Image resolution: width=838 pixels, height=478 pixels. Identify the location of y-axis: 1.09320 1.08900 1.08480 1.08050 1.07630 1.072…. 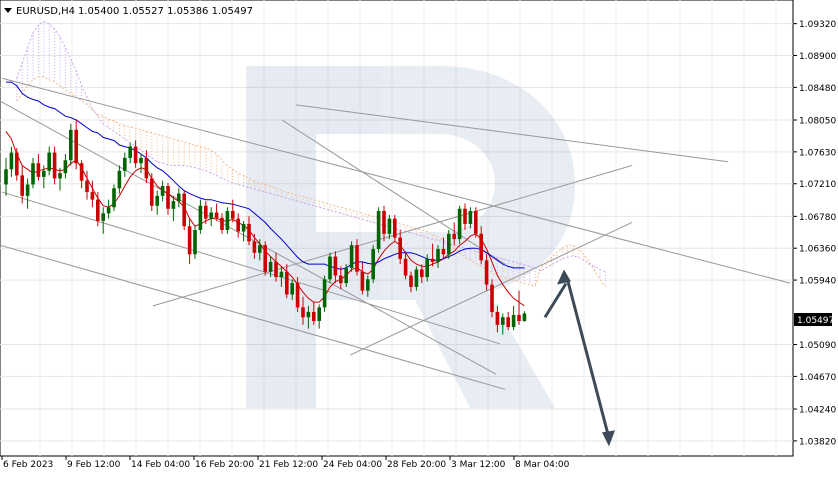
(814, 233).